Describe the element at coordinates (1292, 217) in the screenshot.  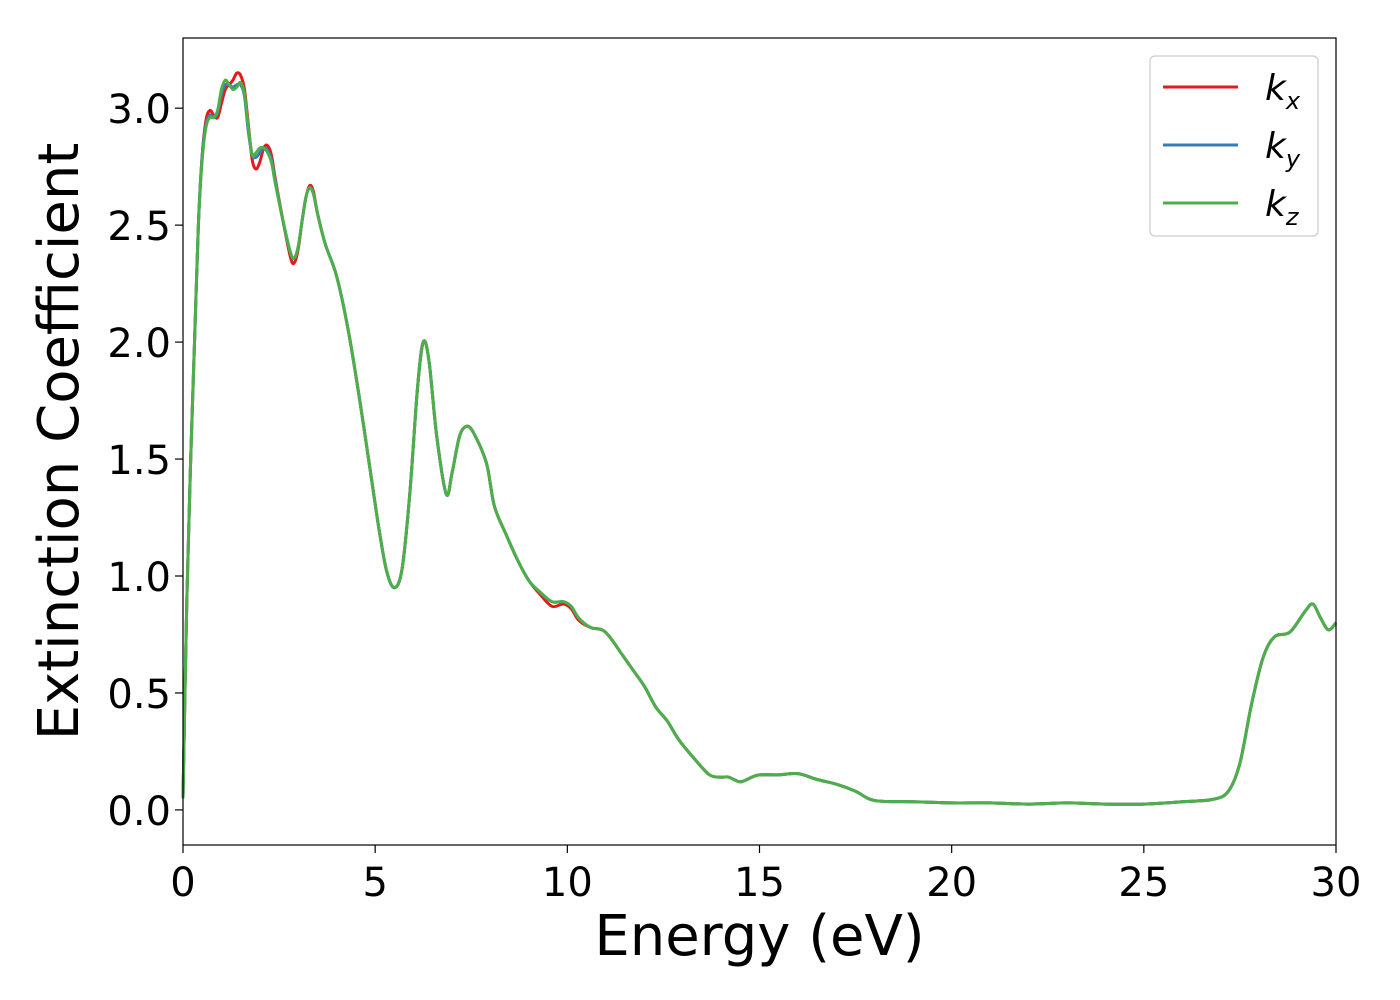
I see `legend-label-subscript: z` at that location.